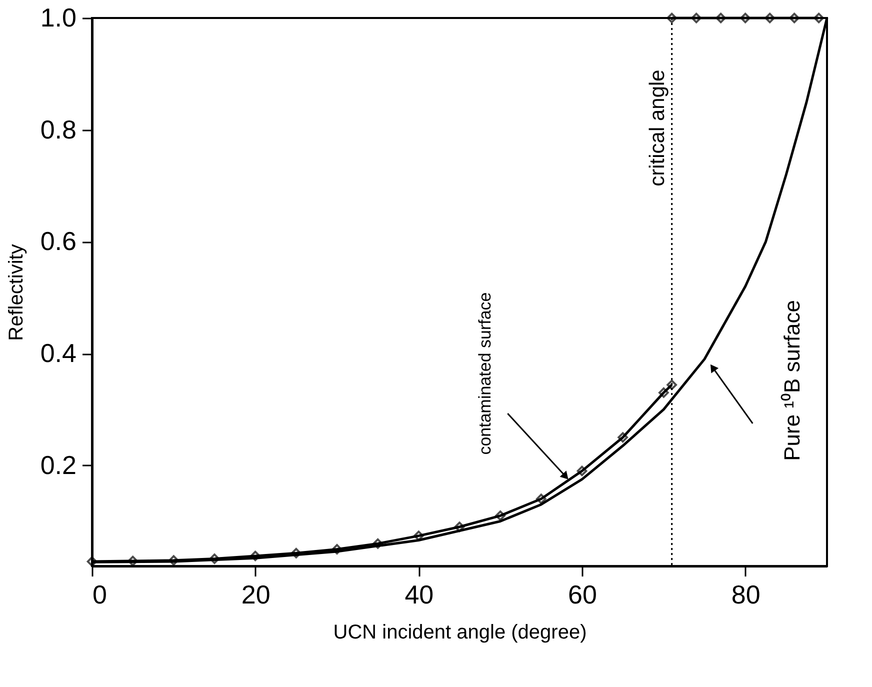 This screenshot has width=872, height=687. I want to click on x-tick-label: 40, so click(419, 595).